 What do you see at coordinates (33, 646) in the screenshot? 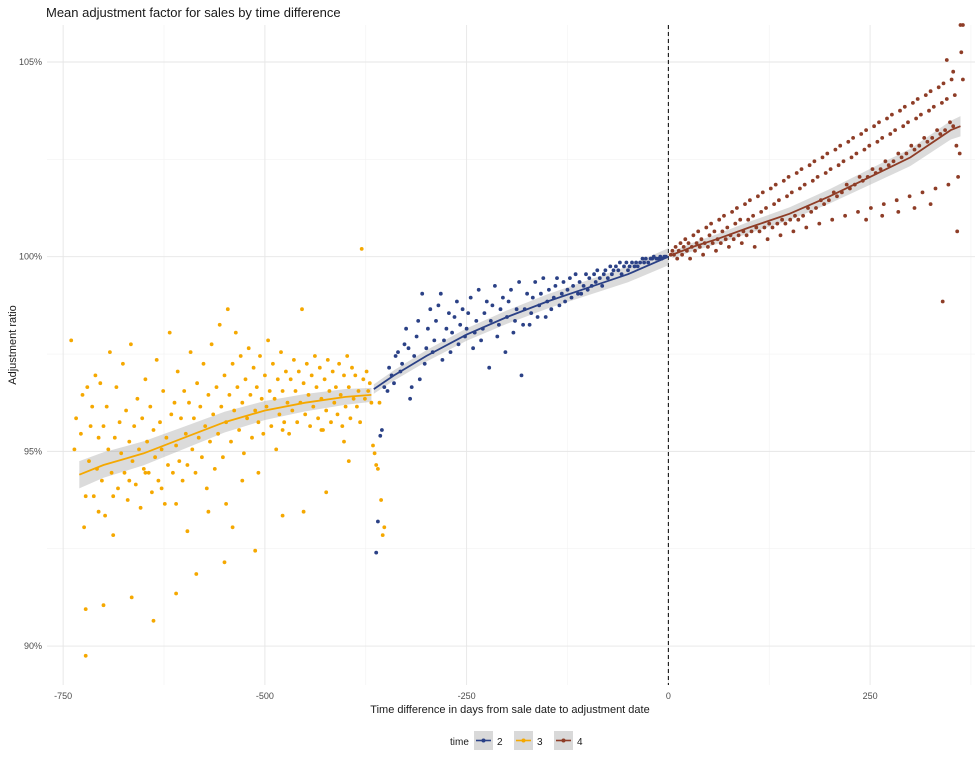
I see `y-tick-label: 90%` at bounding box center [33, 646].